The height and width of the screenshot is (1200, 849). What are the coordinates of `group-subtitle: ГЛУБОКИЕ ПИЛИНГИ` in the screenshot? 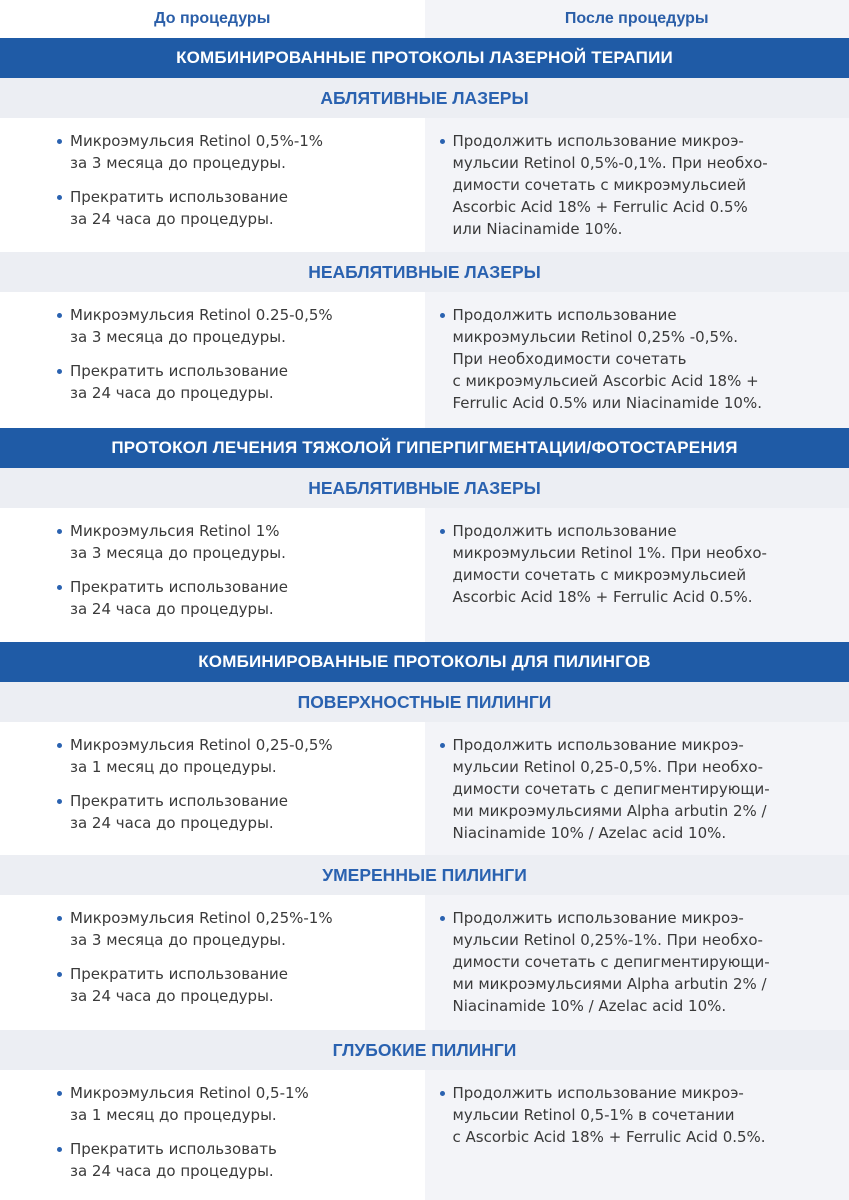 It's located at (424, 1050).